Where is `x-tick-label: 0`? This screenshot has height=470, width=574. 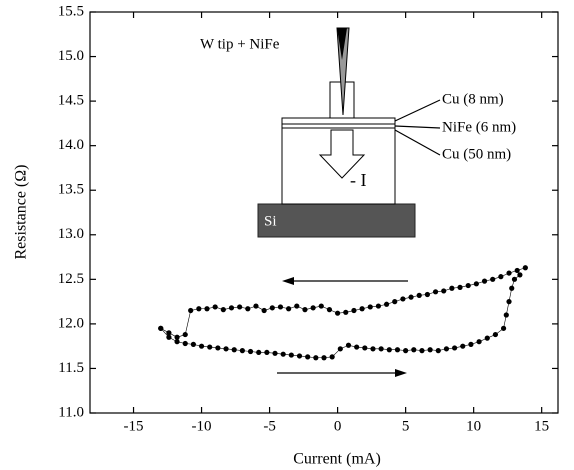 x-tick-label: 0 is located at coordinates (338, 426).